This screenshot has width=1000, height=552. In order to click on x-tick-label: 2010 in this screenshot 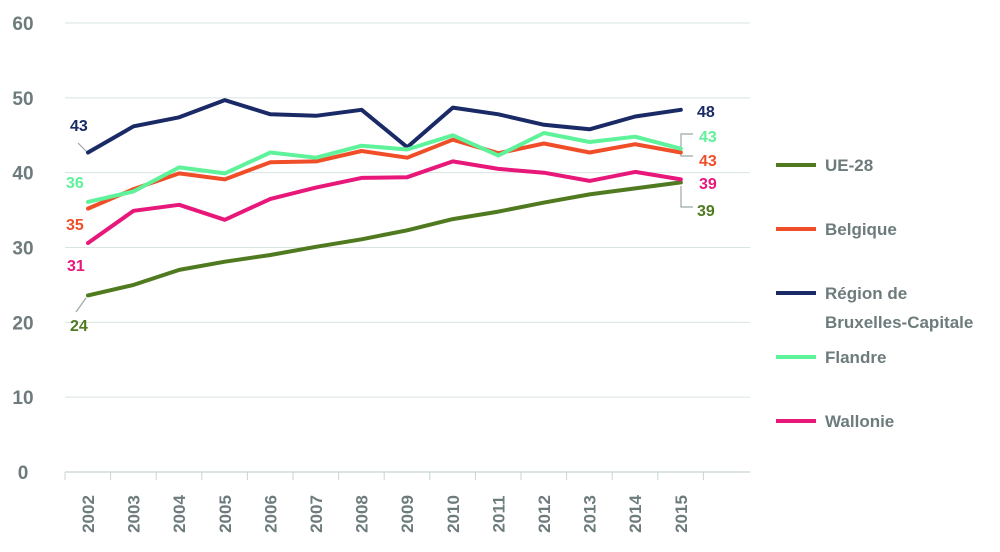, I will do `click(453, 514)`.